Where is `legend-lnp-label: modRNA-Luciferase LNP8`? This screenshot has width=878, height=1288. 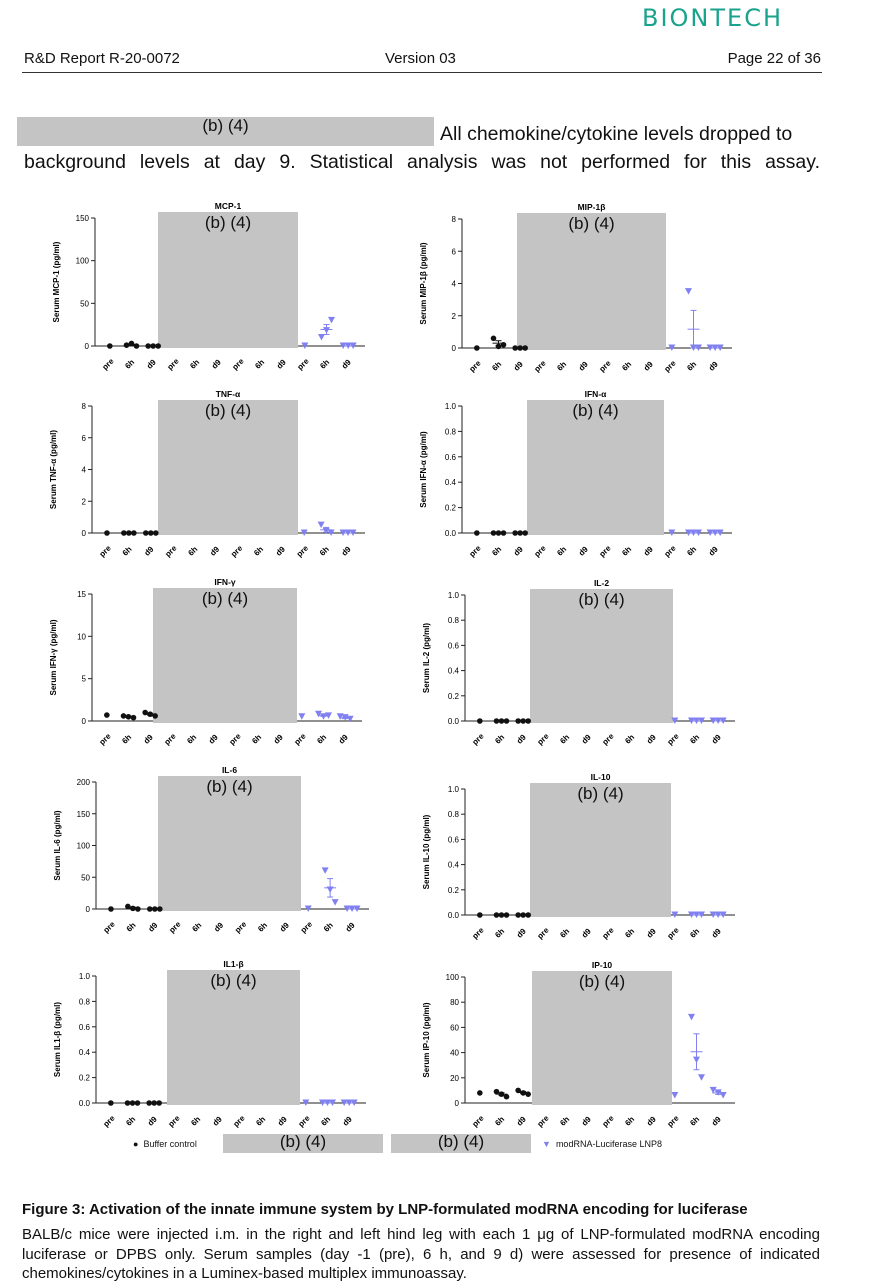 legend-lnp-label: modRNA-Luciferase LNP8 is located at coordinates (608, 1144).